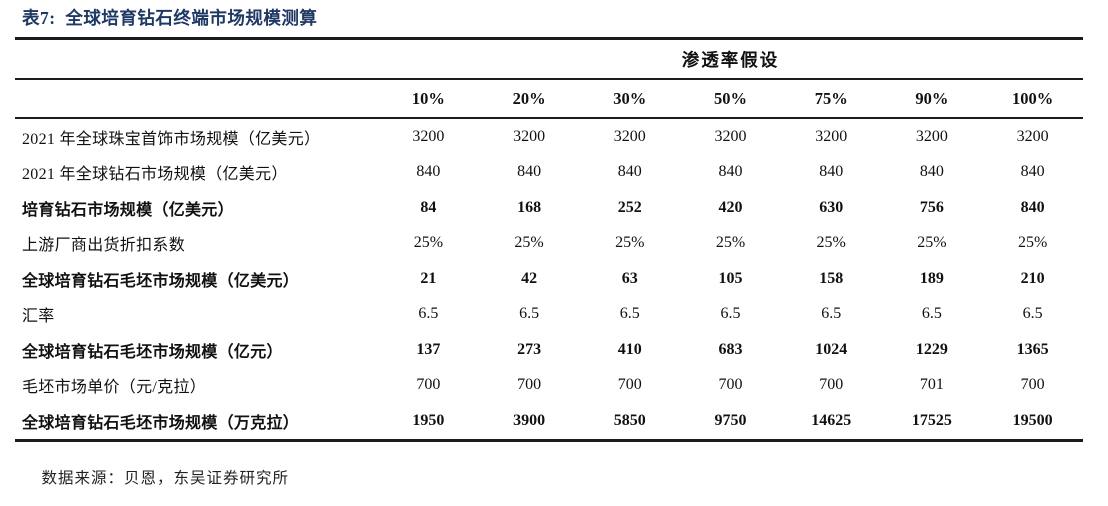  I want to click on value-cell: 105, so click(730, 278).